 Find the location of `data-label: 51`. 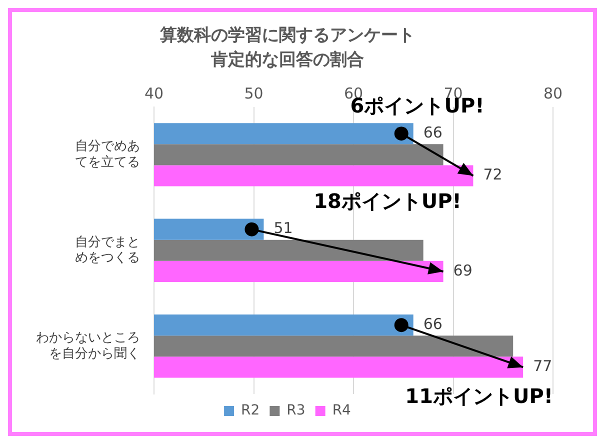

data-label: 51 is located at coordinates (283, 228).